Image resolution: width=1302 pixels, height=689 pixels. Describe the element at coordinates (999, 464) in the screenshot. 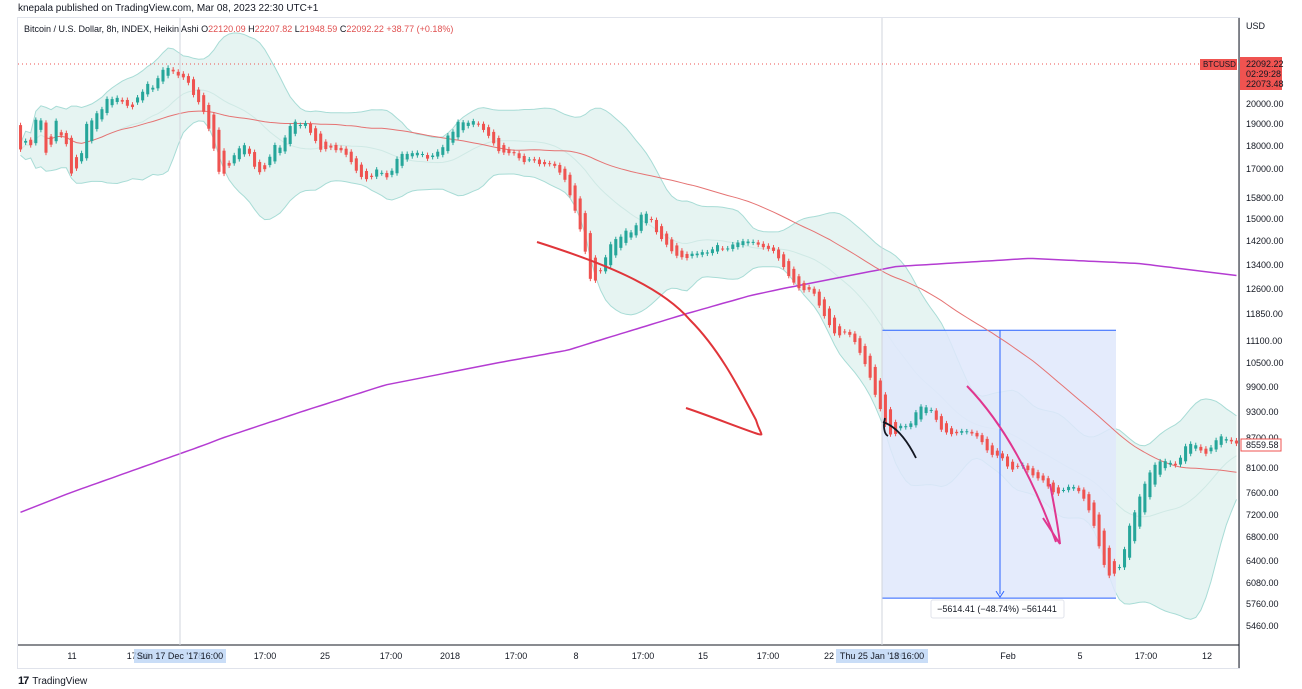

I see `measure-range-box` at that location.